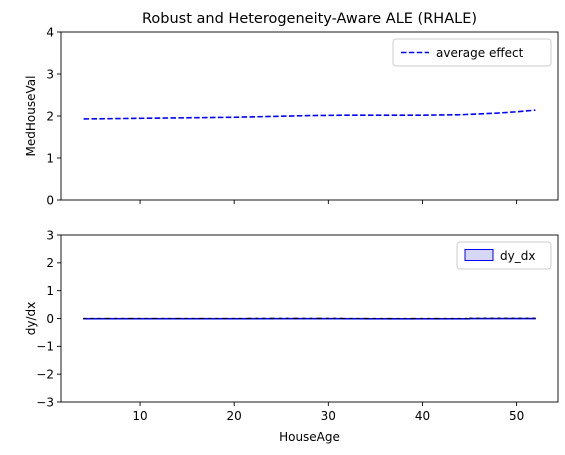 This screenshot has height=455, width=565. Describe the element at coordinates (50, 32) in the screenshot. I see `y-tick-label: 4` at that location.